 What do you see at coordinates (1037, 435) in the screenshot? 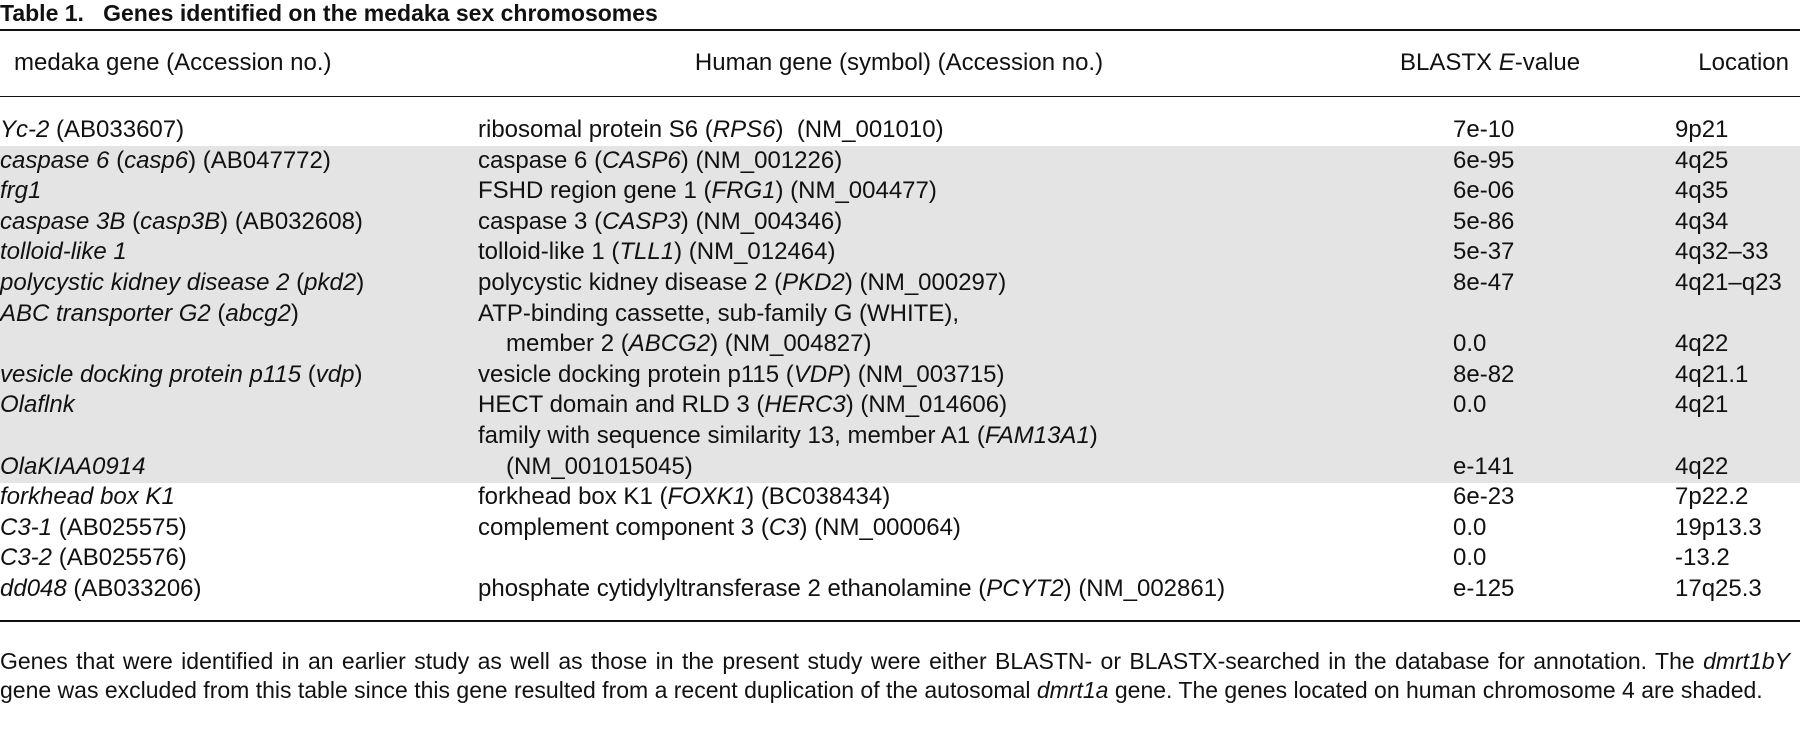
I see `text-run: FAM13A1` at bounding box center [1037, 435].